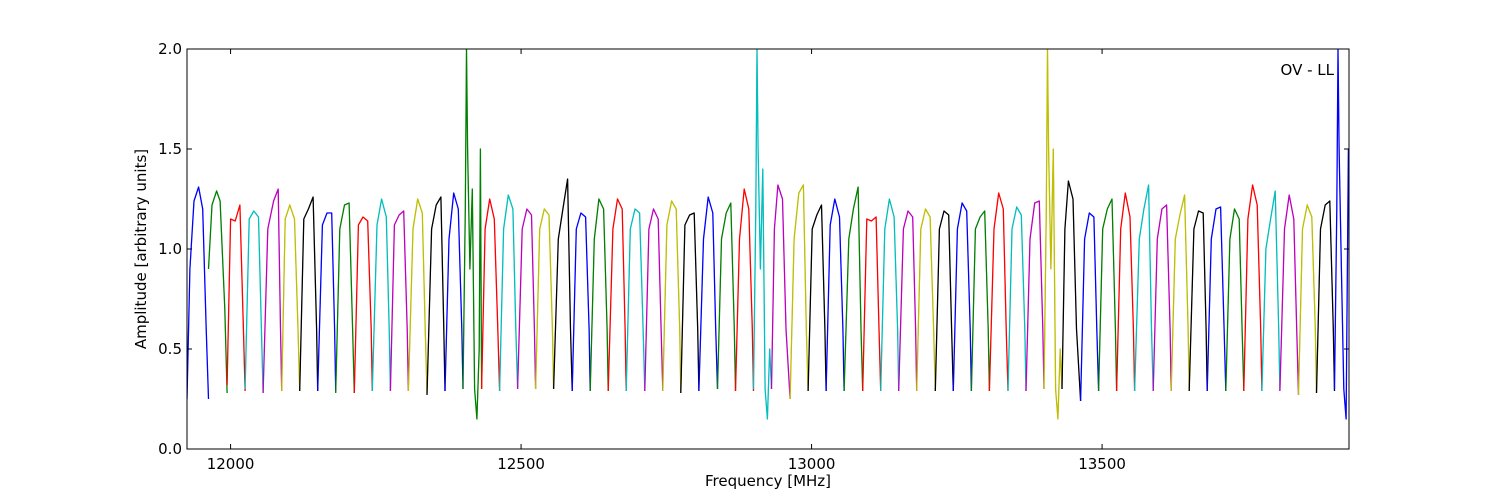  Describe the element at coordinates (141, 249) in the screenshot. I see `y-axis-label: Amplitude [arbitrary units]` at that location.